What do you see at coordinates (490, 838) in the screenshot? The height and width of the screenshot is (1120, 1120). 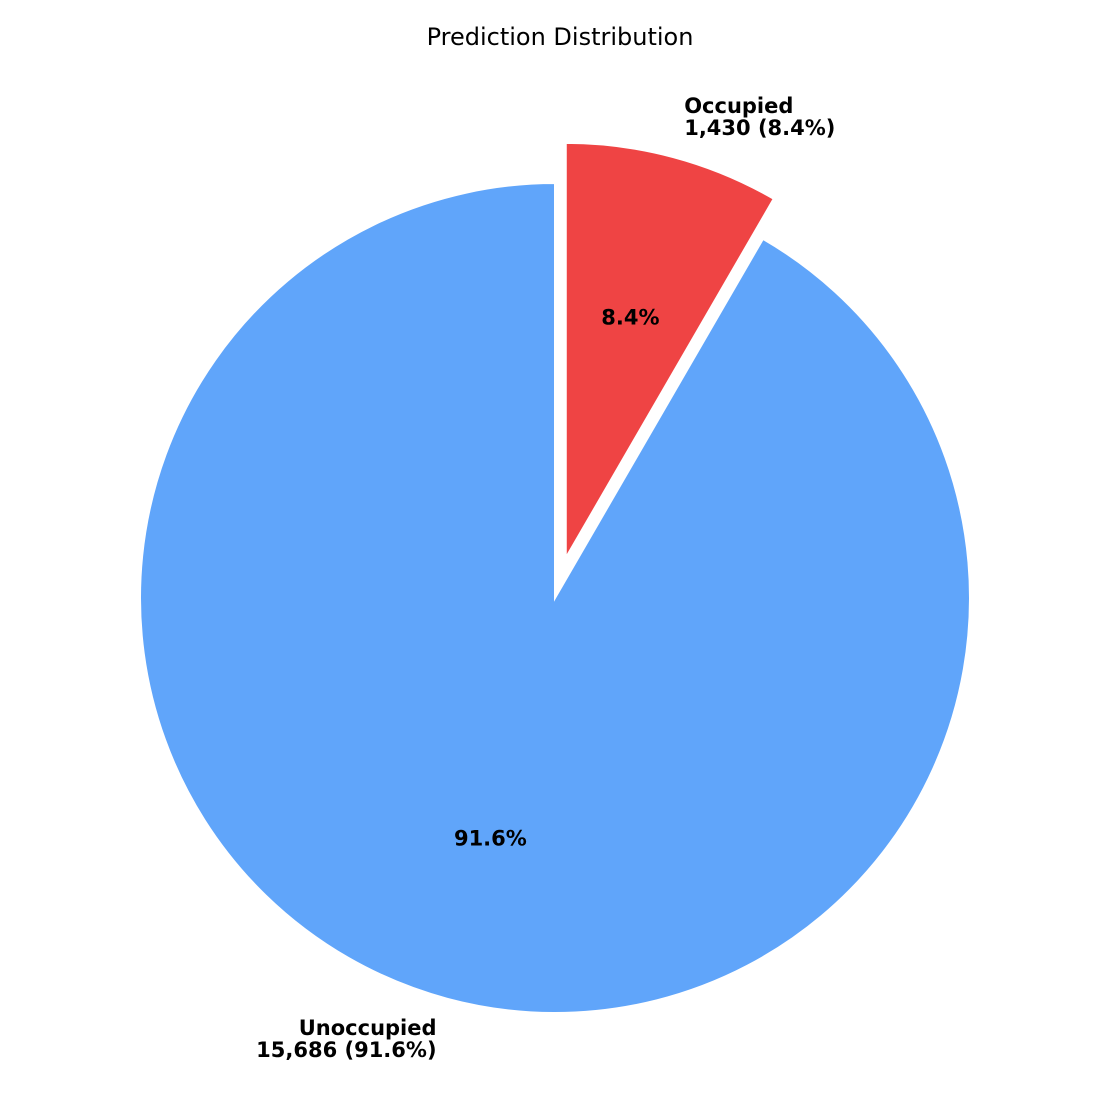 I see `pie-percent-label-unoccupied: 91.6%` at bounding box center [490, 838].